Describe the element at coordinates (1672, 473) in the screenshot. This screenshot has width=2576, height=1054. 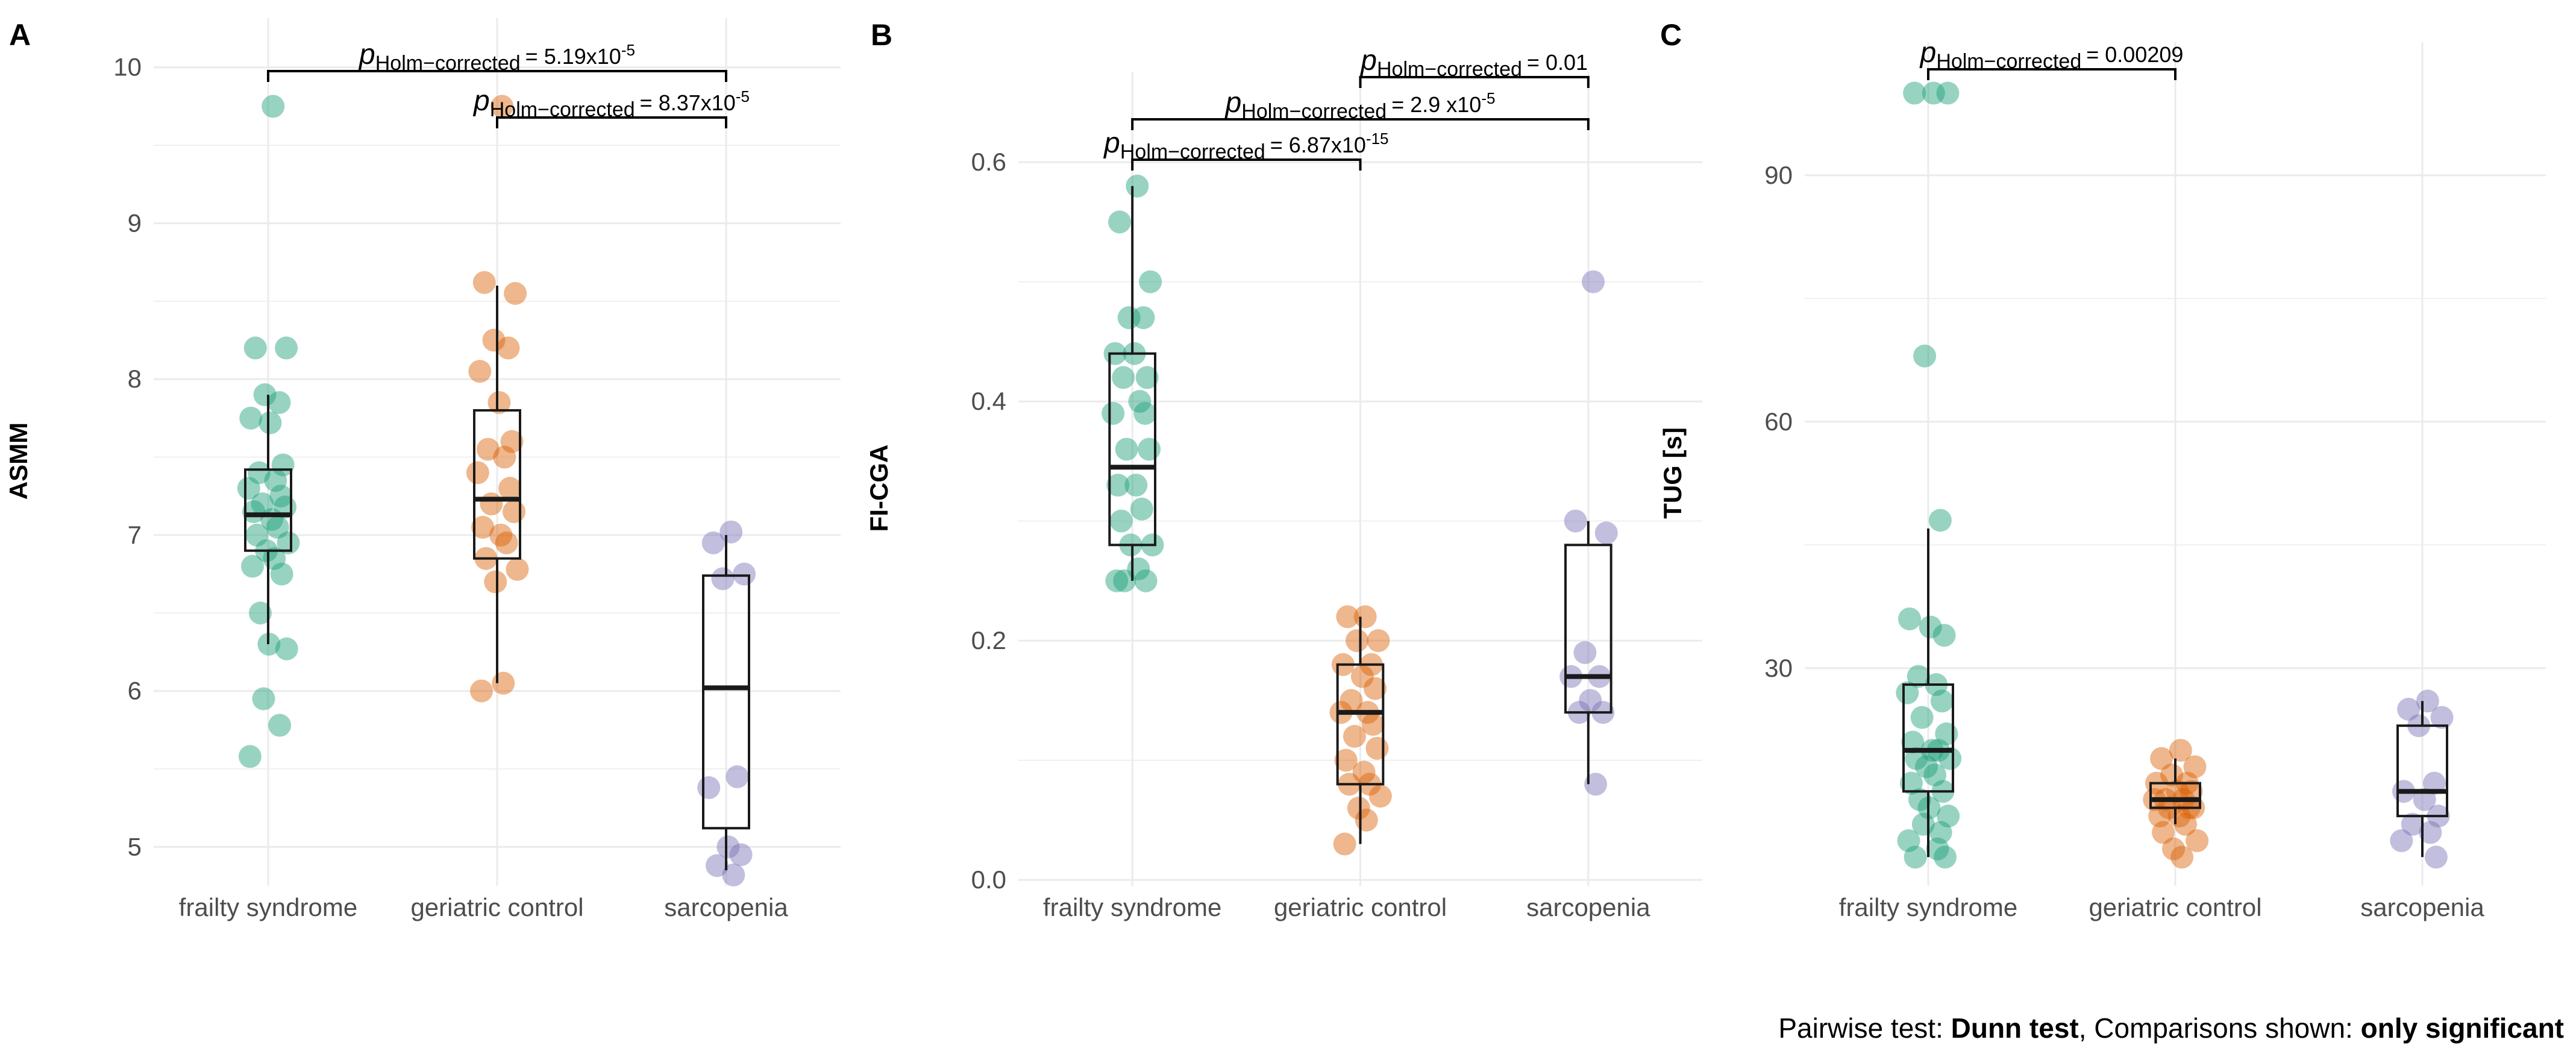
I see `y-axis-label: TUG [s]` at that location.